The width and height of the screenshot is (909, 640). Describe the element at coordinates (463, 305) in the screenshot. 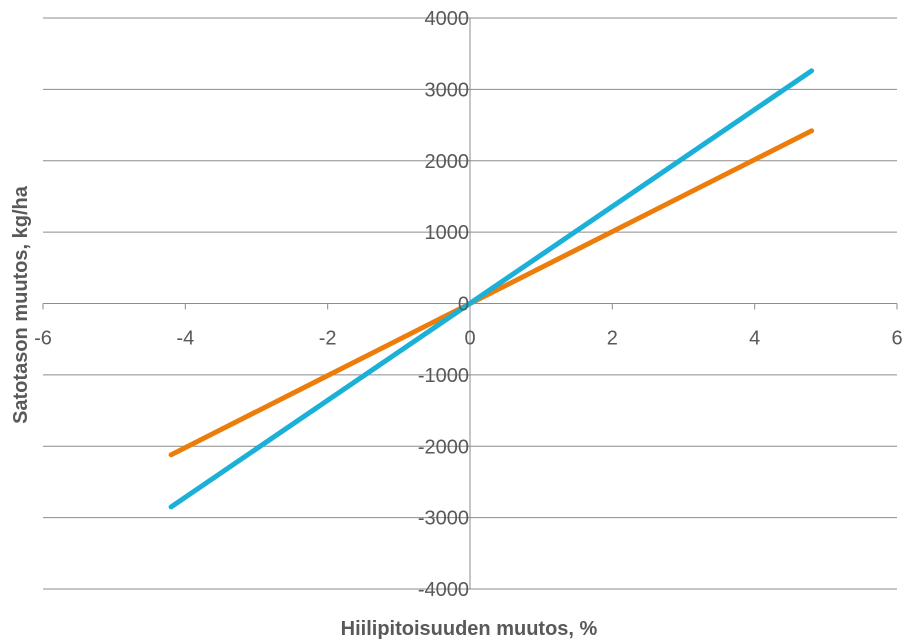

I see `y-tick-label: 0` at that location.